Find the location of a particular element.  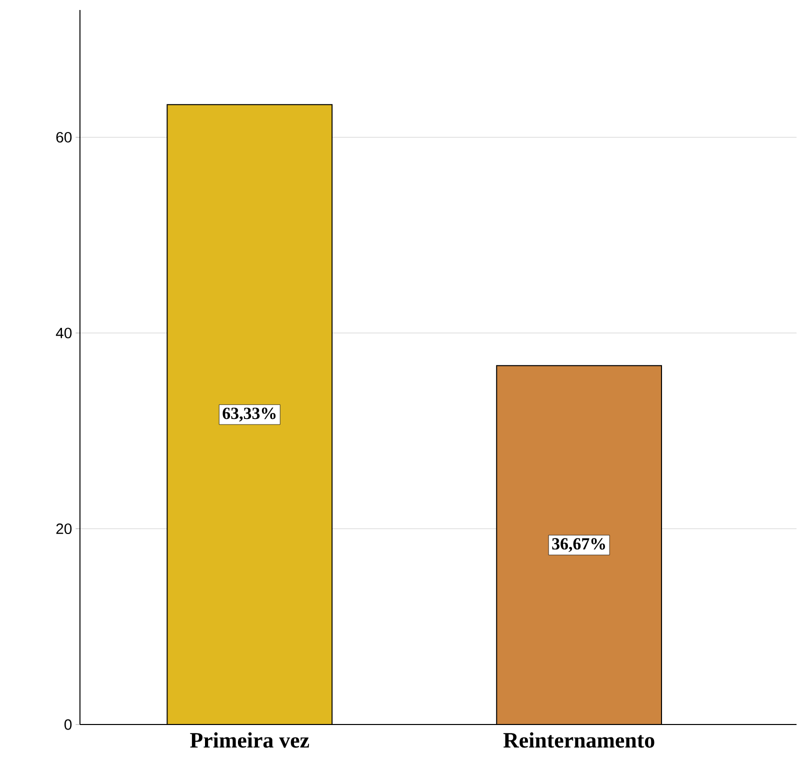

y-tick-label: 0 is located at coordinates (68, 724).